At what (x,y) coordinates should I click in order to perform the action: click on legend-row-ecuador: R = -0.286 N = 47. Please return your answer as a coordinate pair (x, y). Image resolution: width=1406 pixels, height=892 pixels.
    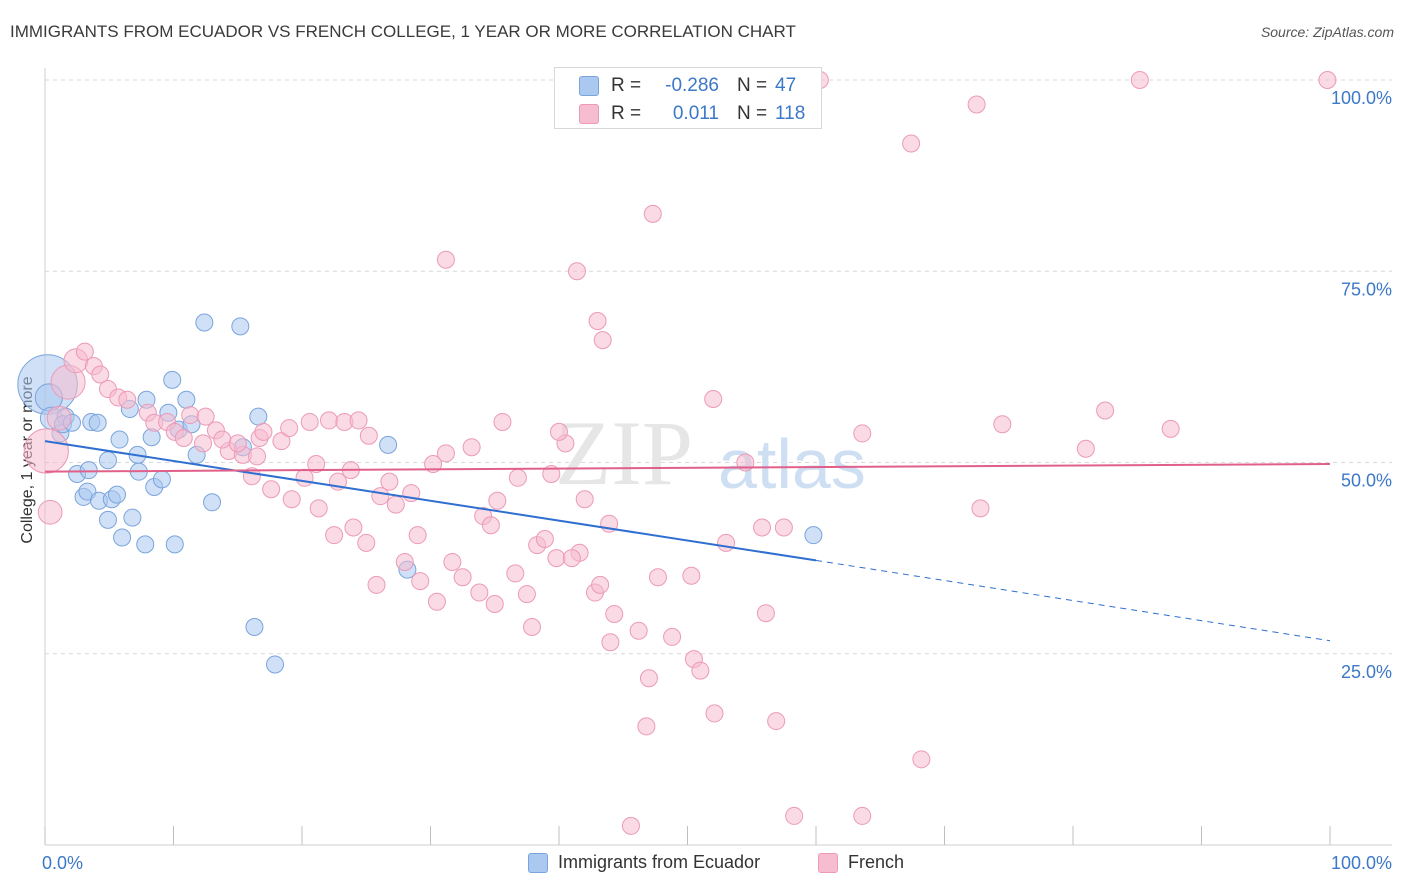
    Looking at the image, I should click on (675, 86).